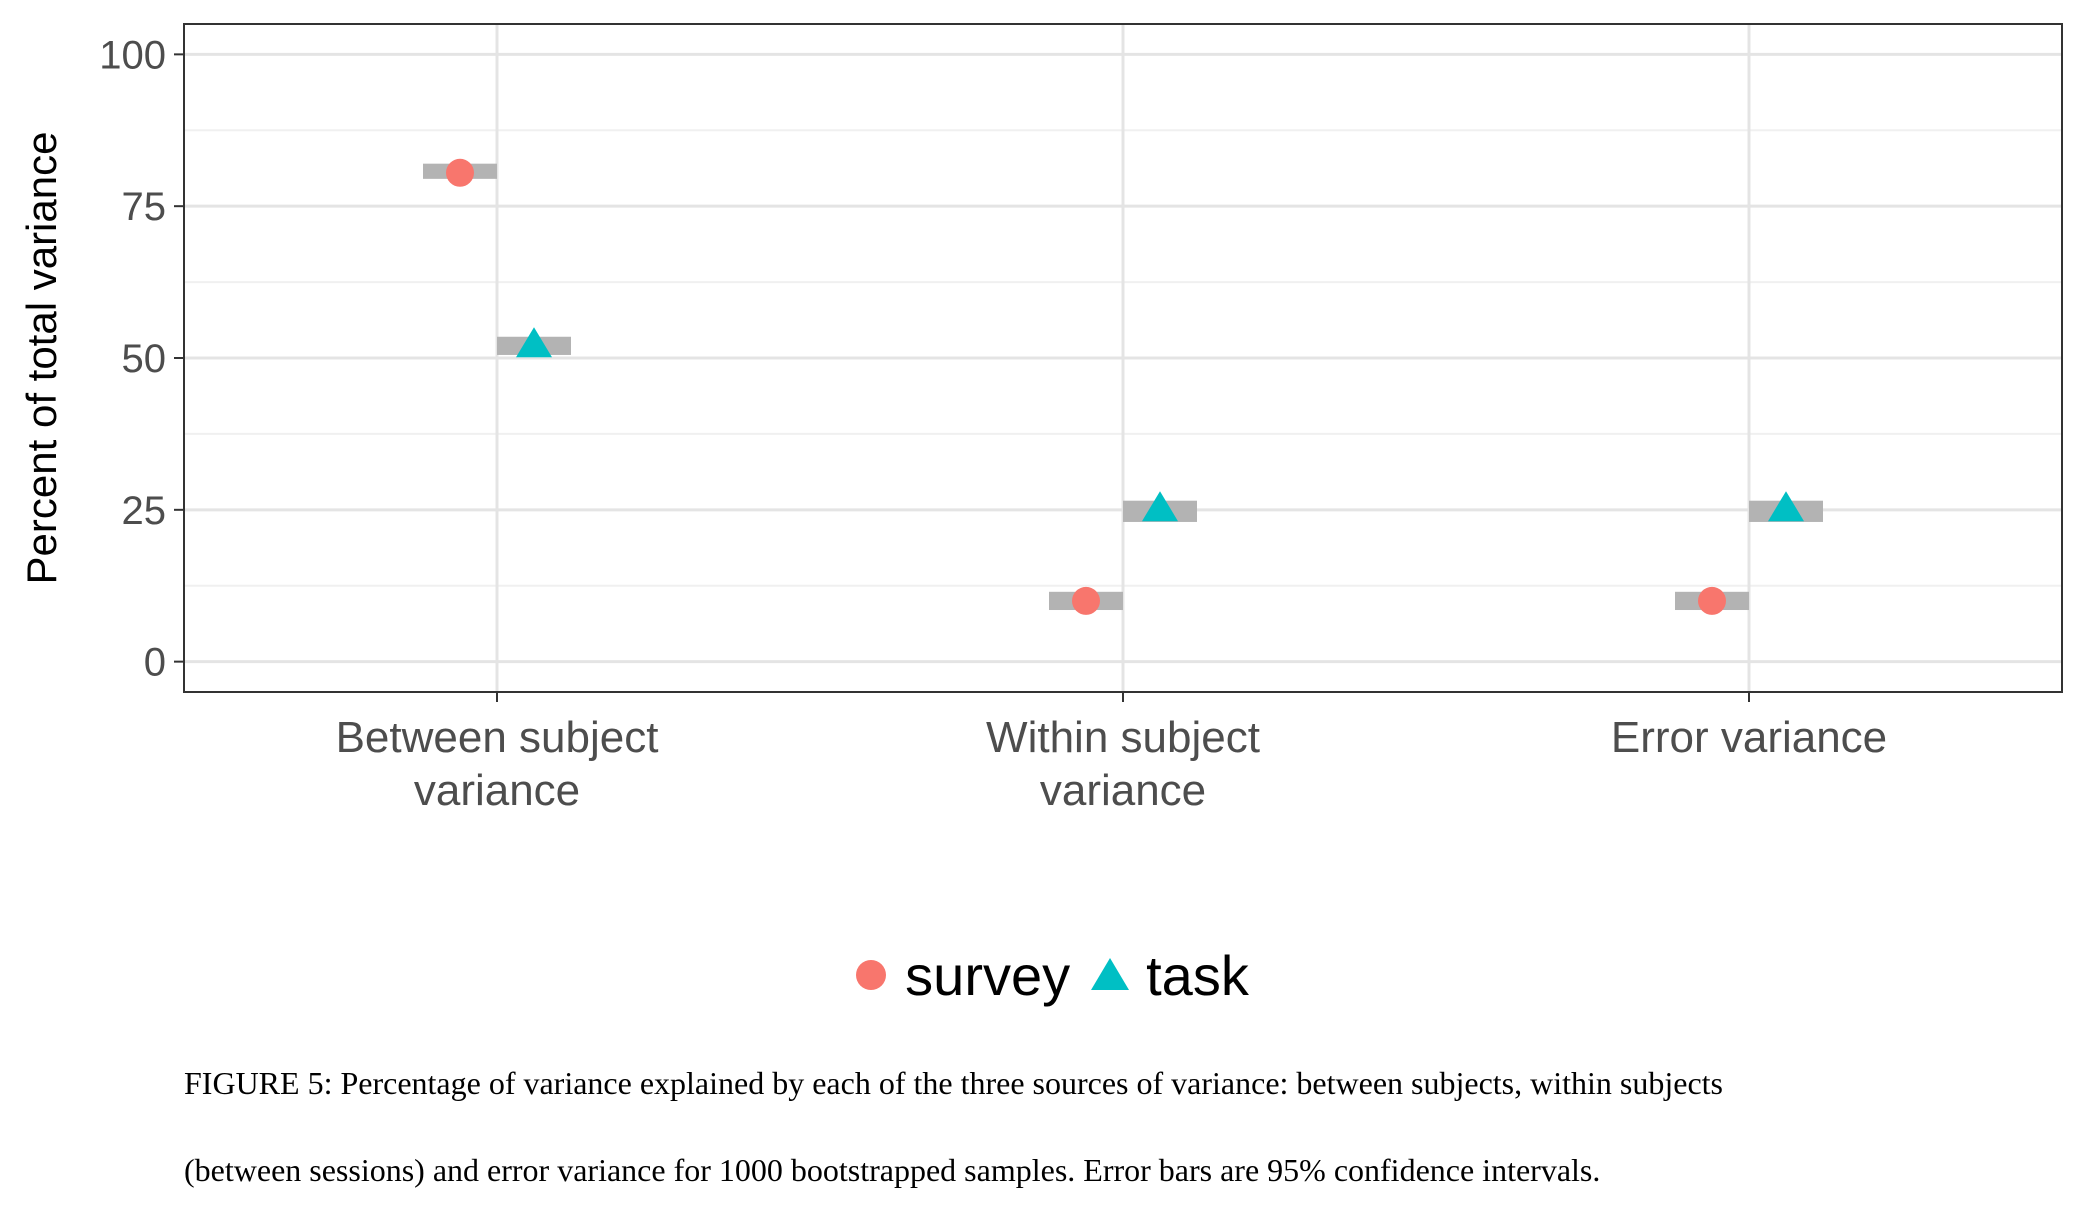  Describe the element at coordinates (1749, 737) in the screenshot. I see `x-tick-label: Error variance` at that location.